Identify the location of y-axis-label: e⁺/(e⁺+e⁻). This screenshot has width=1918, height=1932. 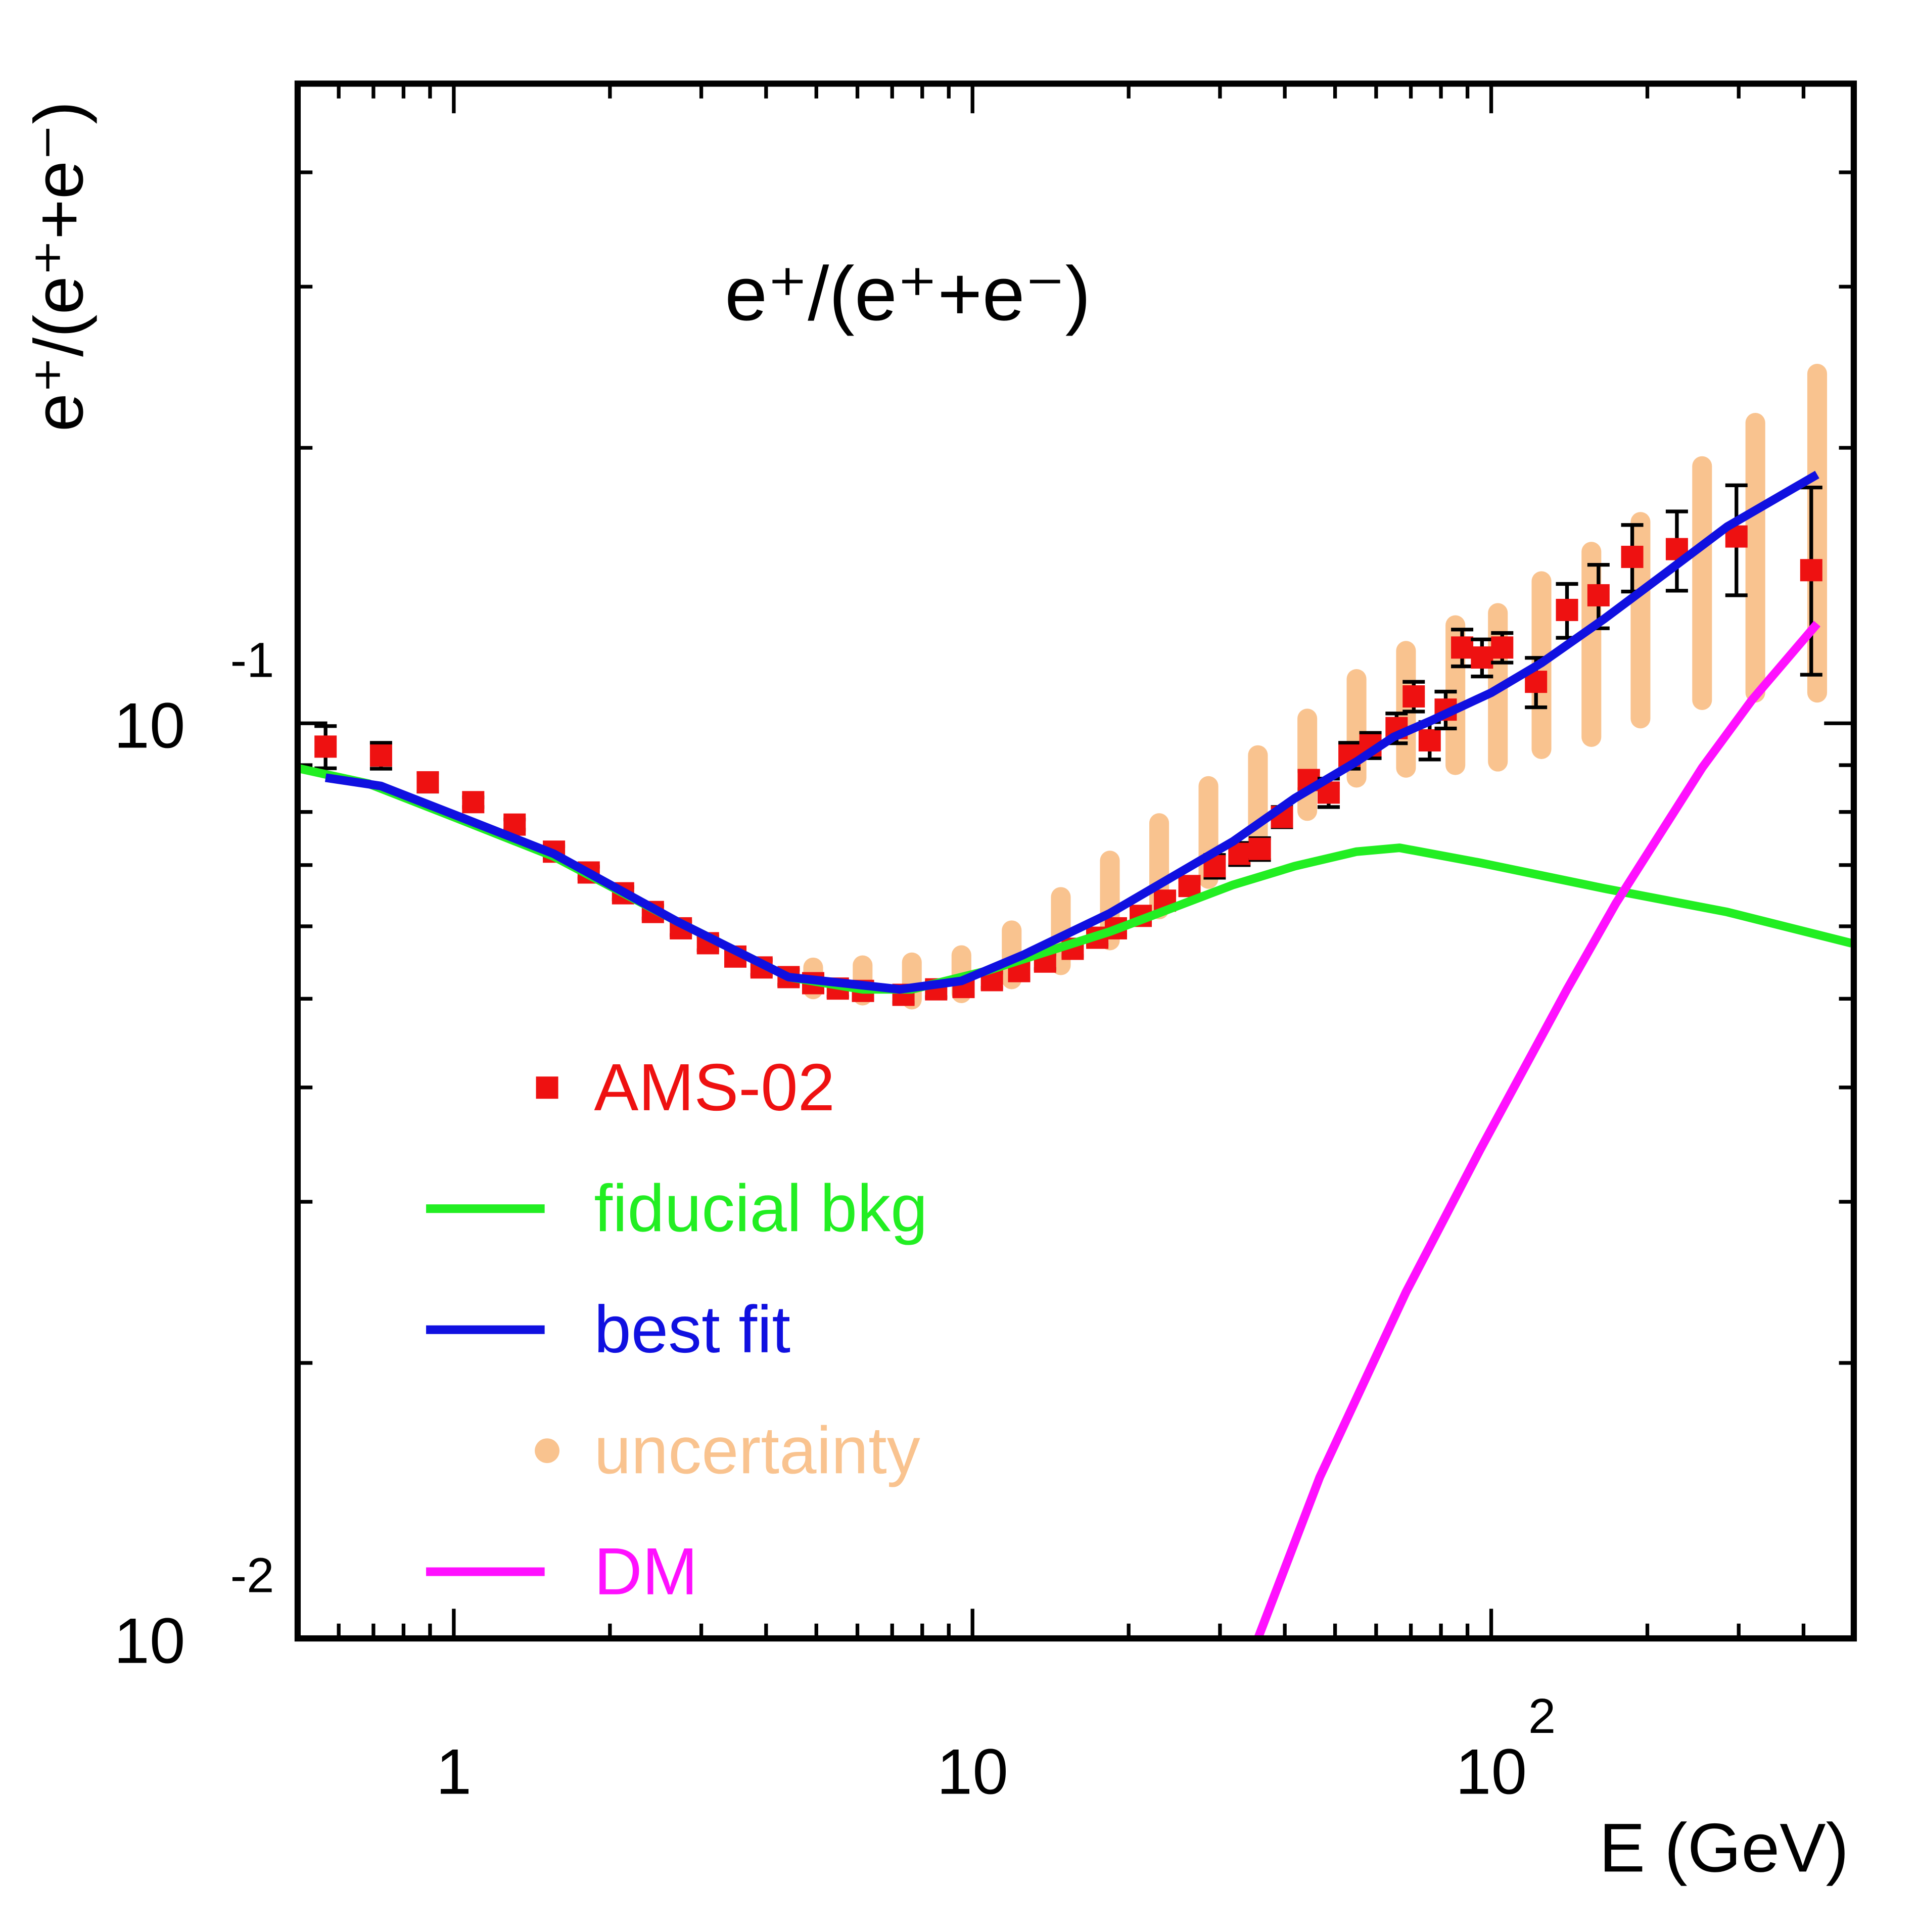
(58, 266).